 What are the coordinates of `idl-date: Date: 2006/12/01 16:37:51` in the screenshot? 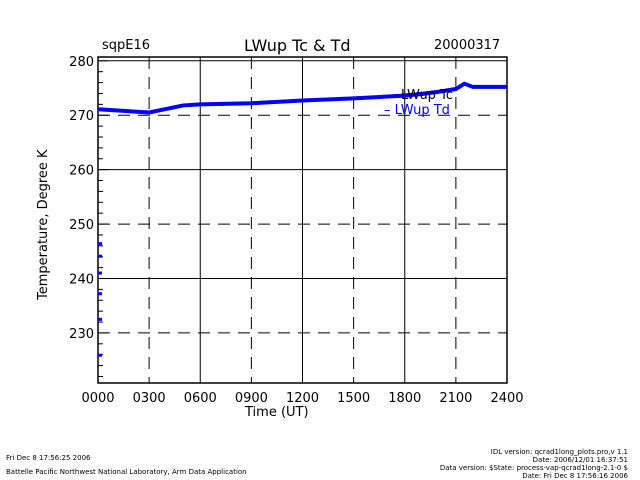 It's located at (580, 460).